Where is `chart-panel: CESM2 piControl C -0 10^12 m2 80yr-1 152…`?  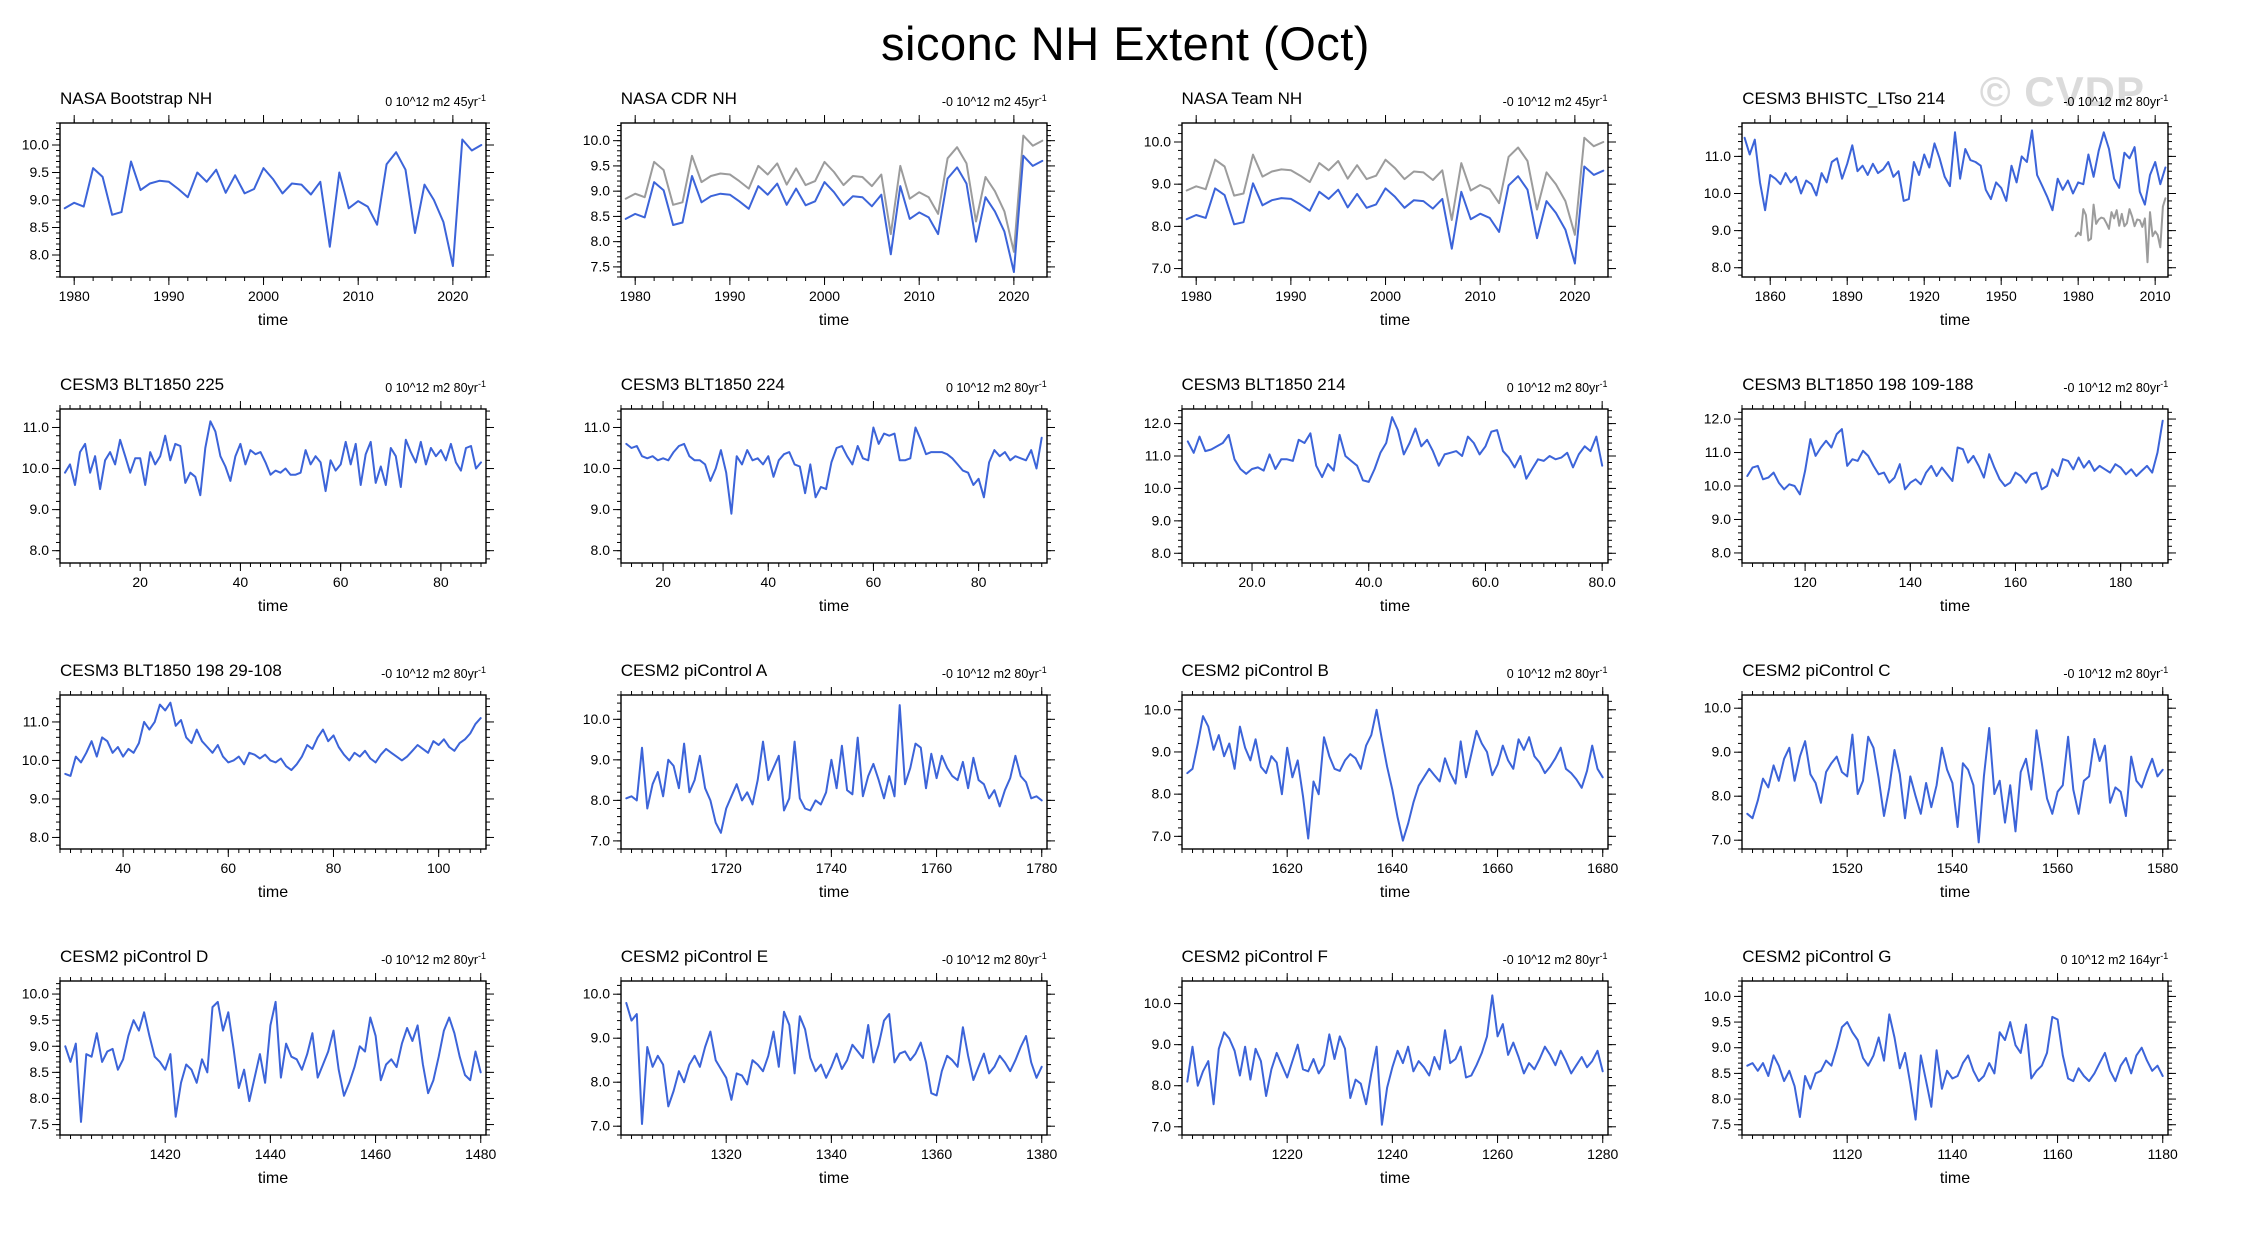 chart-panel: CESM2 piControl C -0 10^12 m2 80yr-1 152… is located at coordinates (1968, 790).